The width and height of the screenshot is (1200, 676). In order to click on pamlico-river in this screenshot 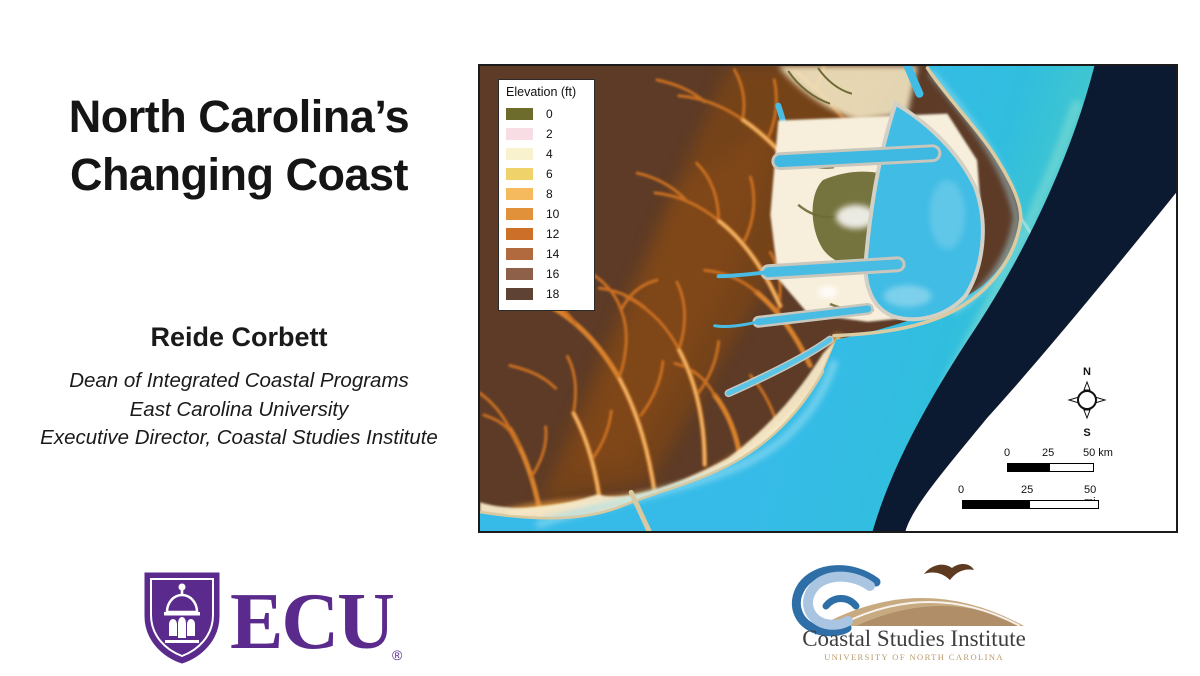, I will do `click(833, 268)`.